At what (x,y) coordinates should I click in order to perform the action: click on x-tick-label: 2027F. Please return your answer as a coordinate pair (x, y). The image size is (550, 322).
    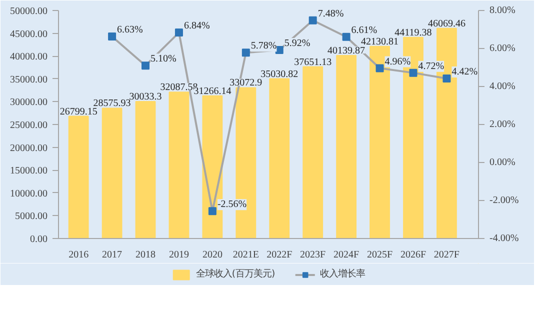
    Looking at the image, I should click on (447, 255).